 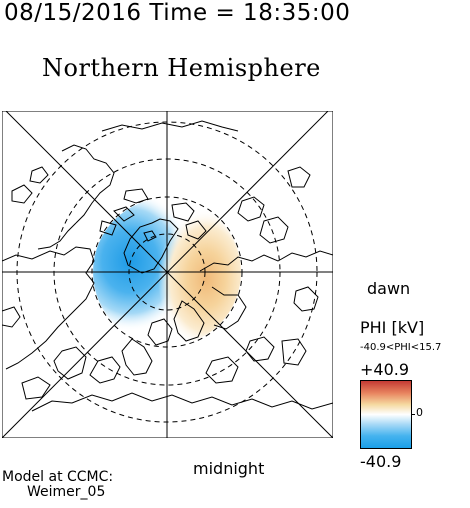 I want to click on colorbar-scale, so click(x=386, y=414).